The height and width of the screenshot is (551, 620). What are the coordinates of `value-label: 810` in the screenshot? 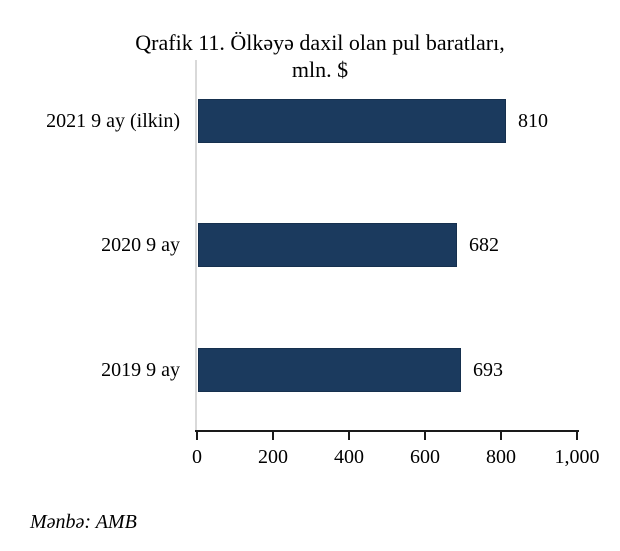 It's located at (533, 121).